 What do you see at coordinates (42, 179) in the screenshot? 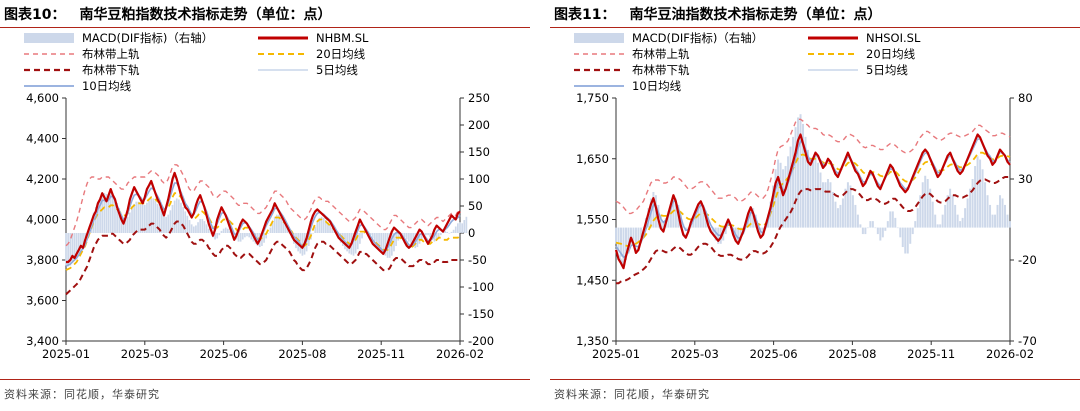
I see `y-left-tick-label: 4,200` at bounding box center [42, 179].